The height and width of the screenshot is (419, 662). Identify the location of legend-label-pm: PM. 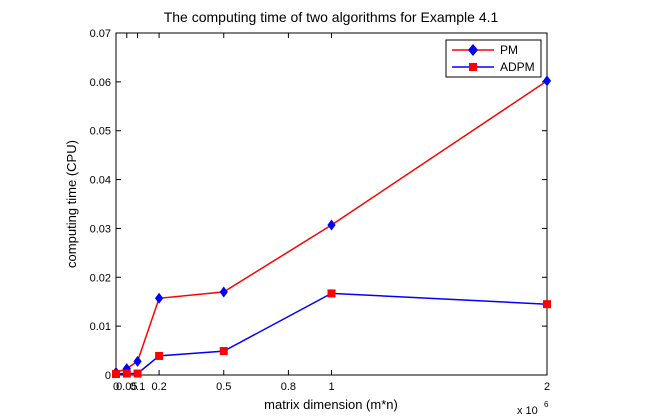
(509, 50).